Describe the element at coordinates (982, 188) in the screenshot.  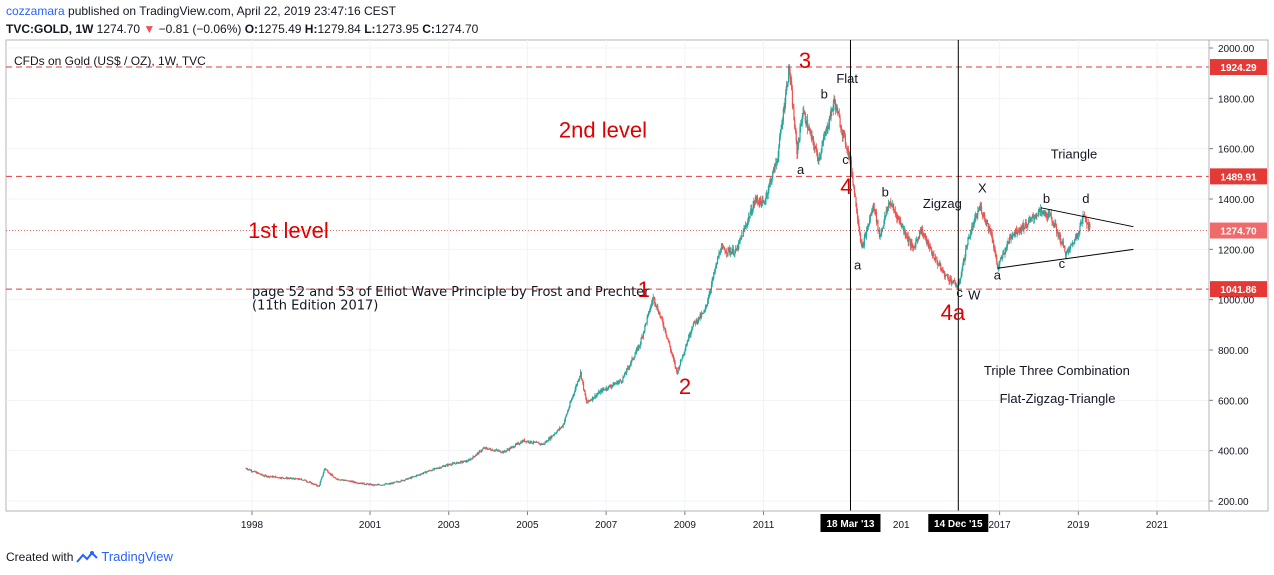
I see `annotation-text: X` at that location.